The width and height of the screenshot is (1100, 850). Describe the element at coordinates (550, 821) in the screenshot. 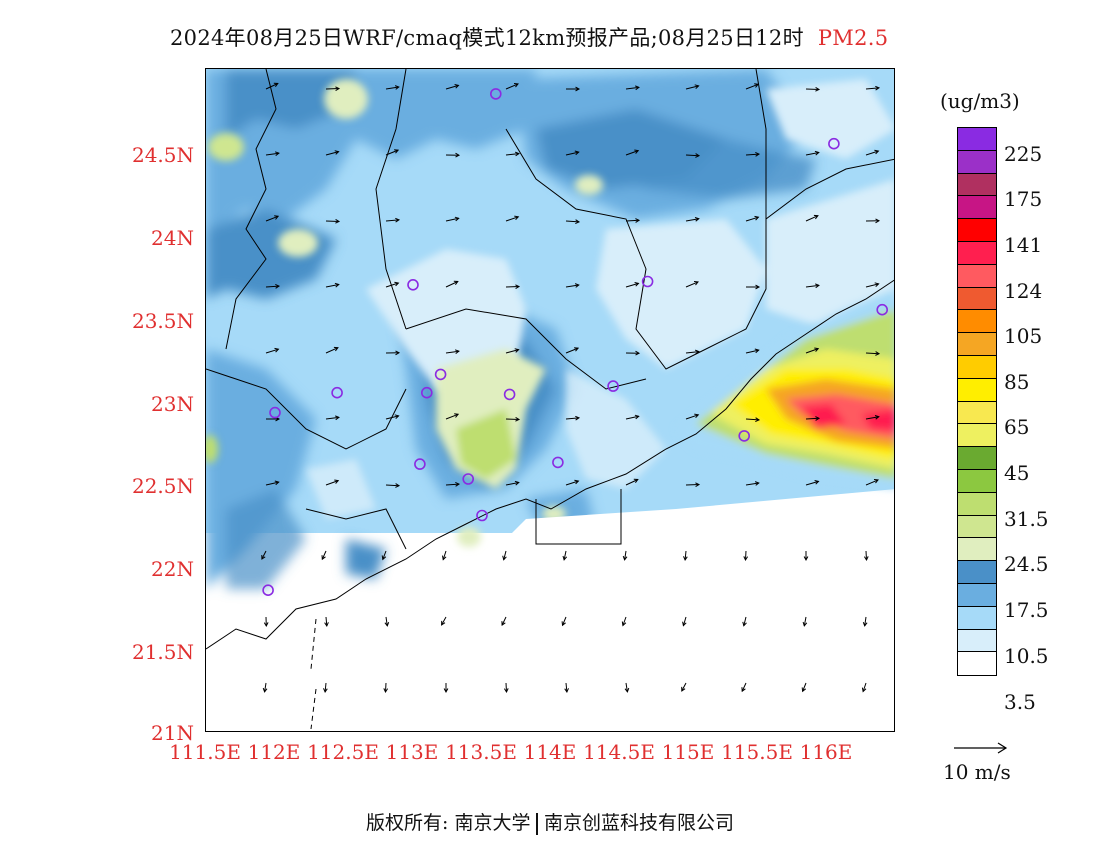

I see `copyright-footer: 版权所有: 南京大学 南京创蓝科技有限公司` at that location.